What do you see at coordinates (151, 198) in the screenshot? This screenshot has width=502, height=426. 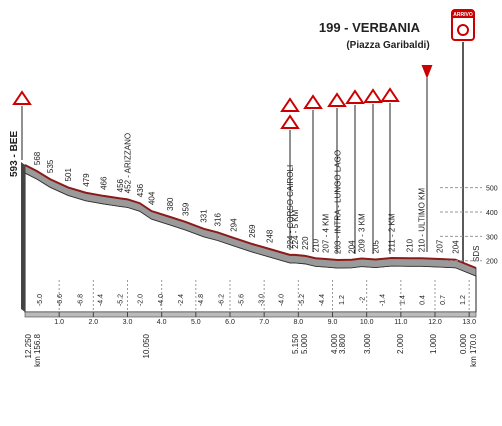 I see `elevation-label: 404` at bounding box center [151, 198].